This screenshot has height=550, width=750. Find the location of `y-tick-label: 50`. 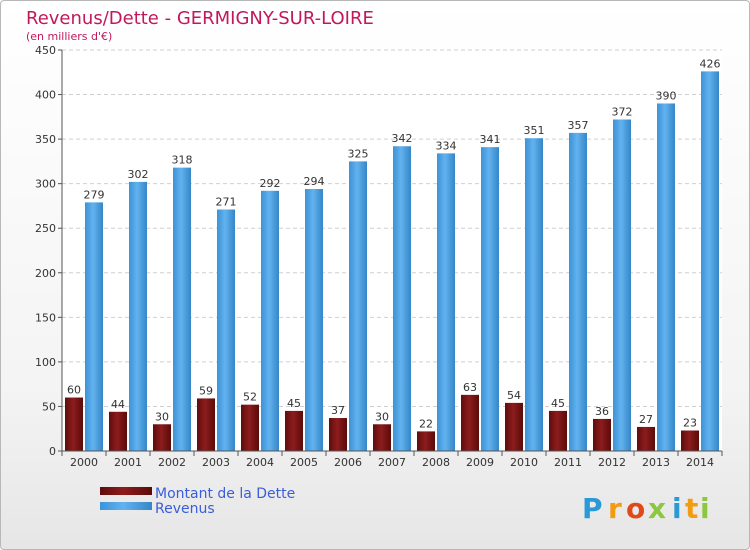

y-tick-label: 50 is located at coordinates (49, 406).